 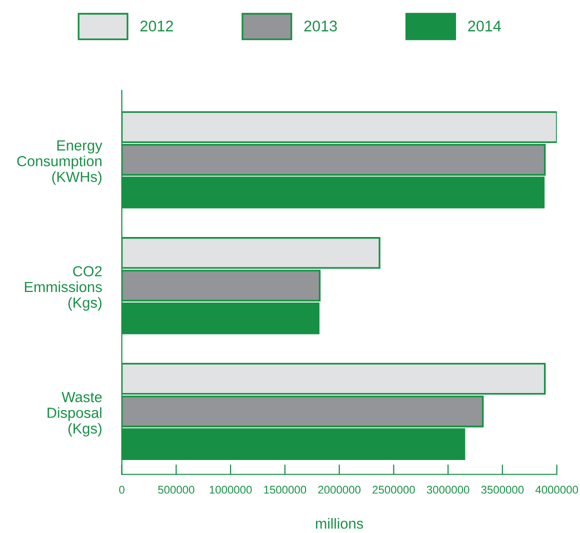 What do you see at coordinates (339, 490) in the screenshot?
I see `x-tick-label: 2000000` at bounding box center [339, 490].